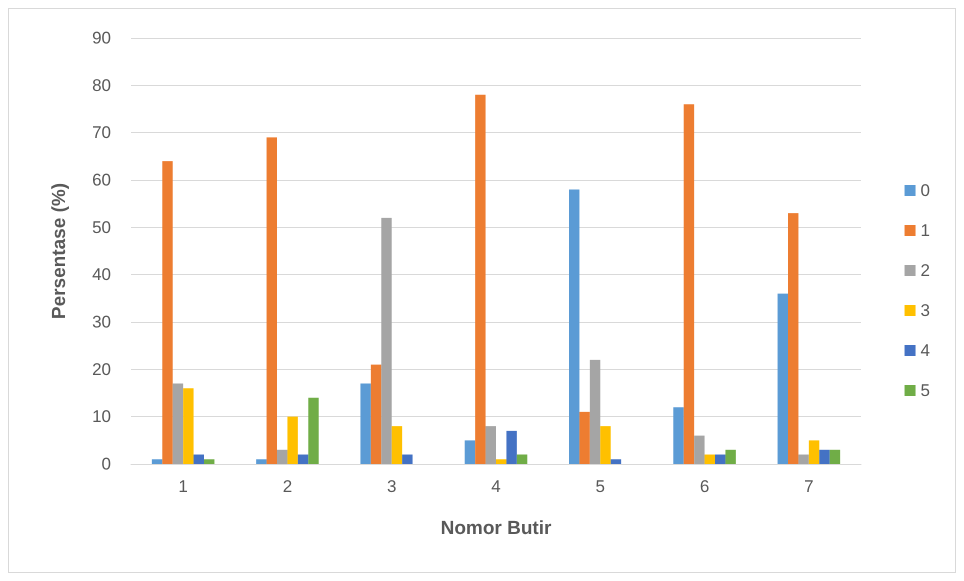  I want to click on y-tick-label: 70, so click(101, 132).